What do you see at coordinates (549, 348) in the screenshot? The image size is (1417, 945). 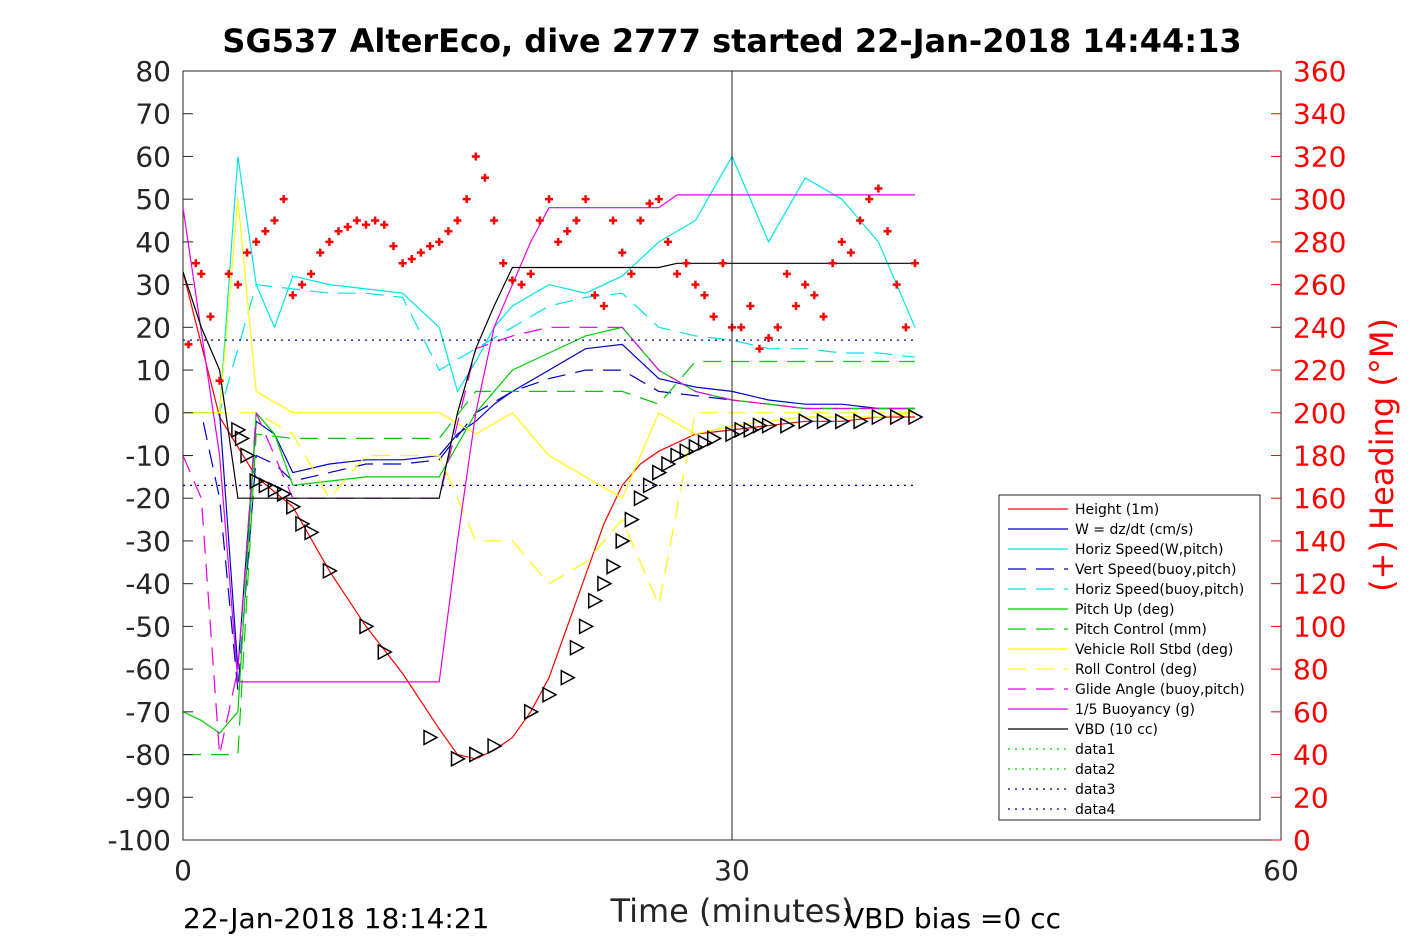 I see `series-line-horiz-speed-buoy-pitch` at bounding box center [549, 348].